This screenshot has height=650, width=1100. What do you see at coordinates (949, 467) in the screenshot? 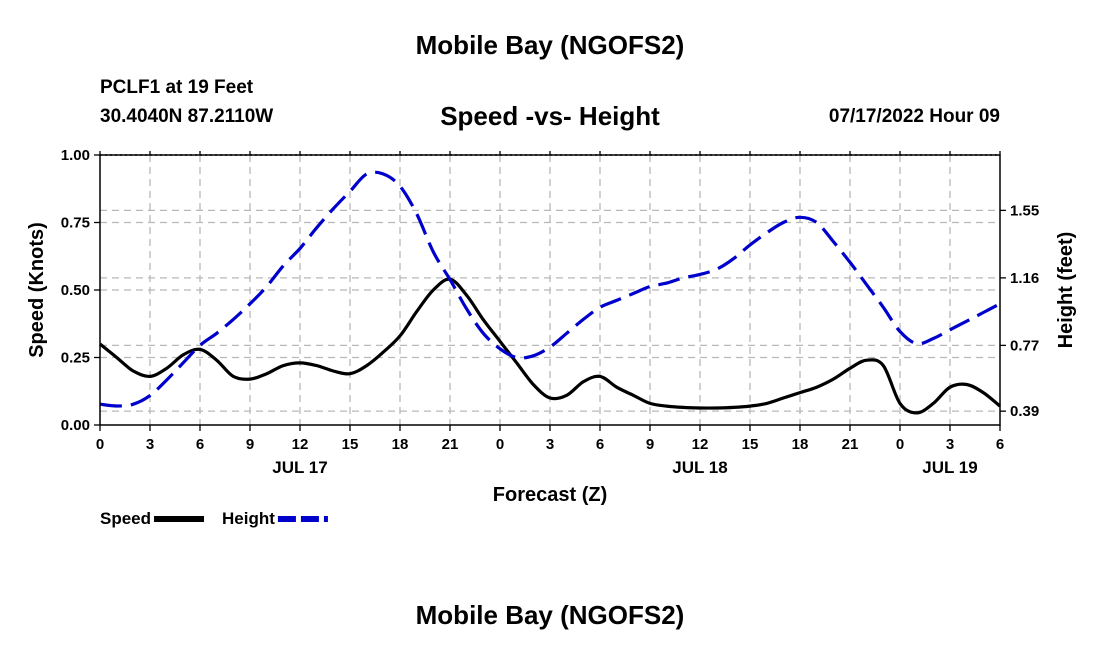
I see `day-label: JUL 19` at bounding box center [949, 467].